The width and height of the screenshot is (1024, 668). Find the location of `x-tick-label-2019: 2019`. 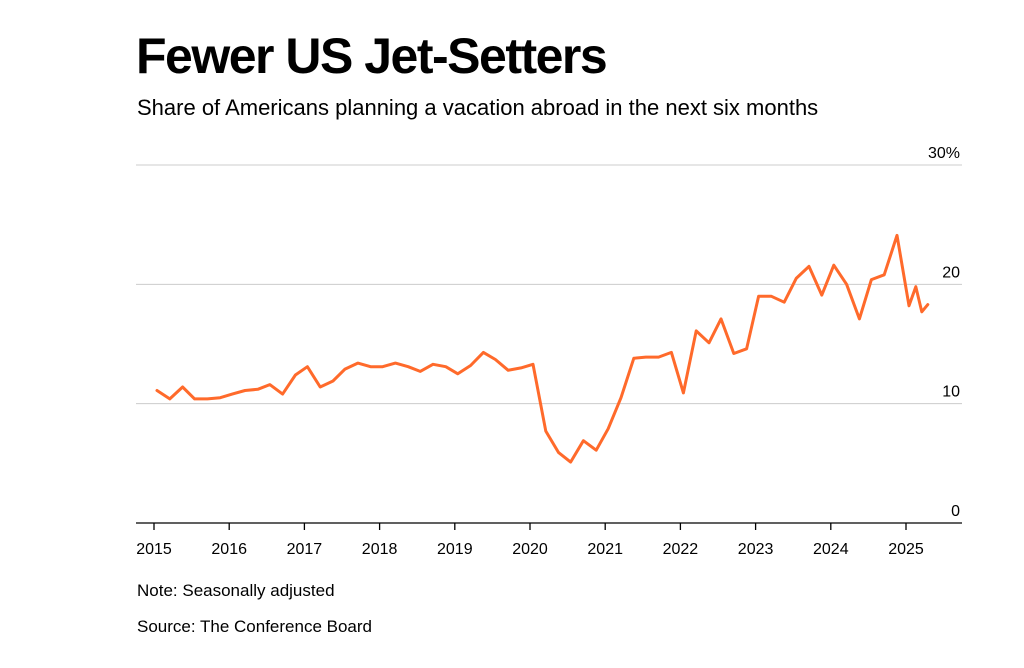

x-tick-label-2019: 2019 is located at coordinates (455, 549).